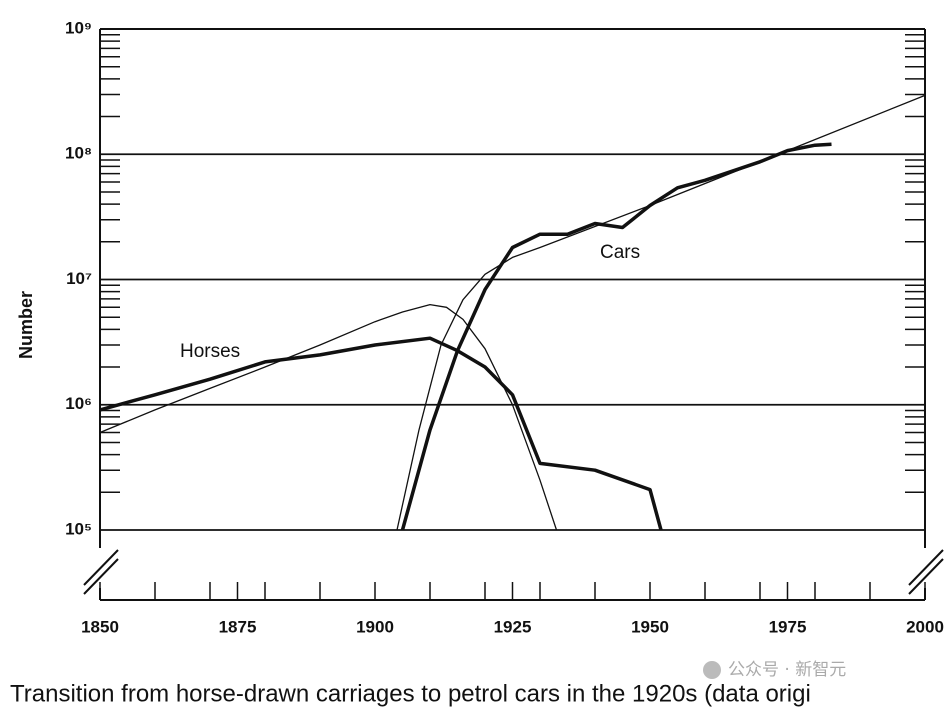 The width and height of the screenshot is (952, 714). What do you see at coordinates (100, 626) in the screenshot?
I see `x-tick-label: 1850` at bounding box center [100, 626].